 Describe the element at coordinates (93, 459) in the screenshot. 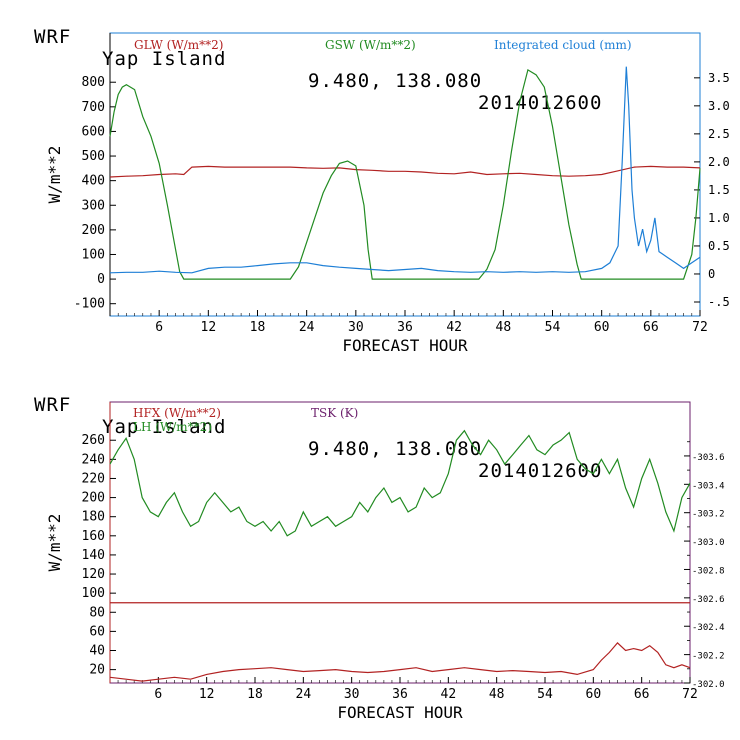

I see `y-tick-label: 240` at that location.